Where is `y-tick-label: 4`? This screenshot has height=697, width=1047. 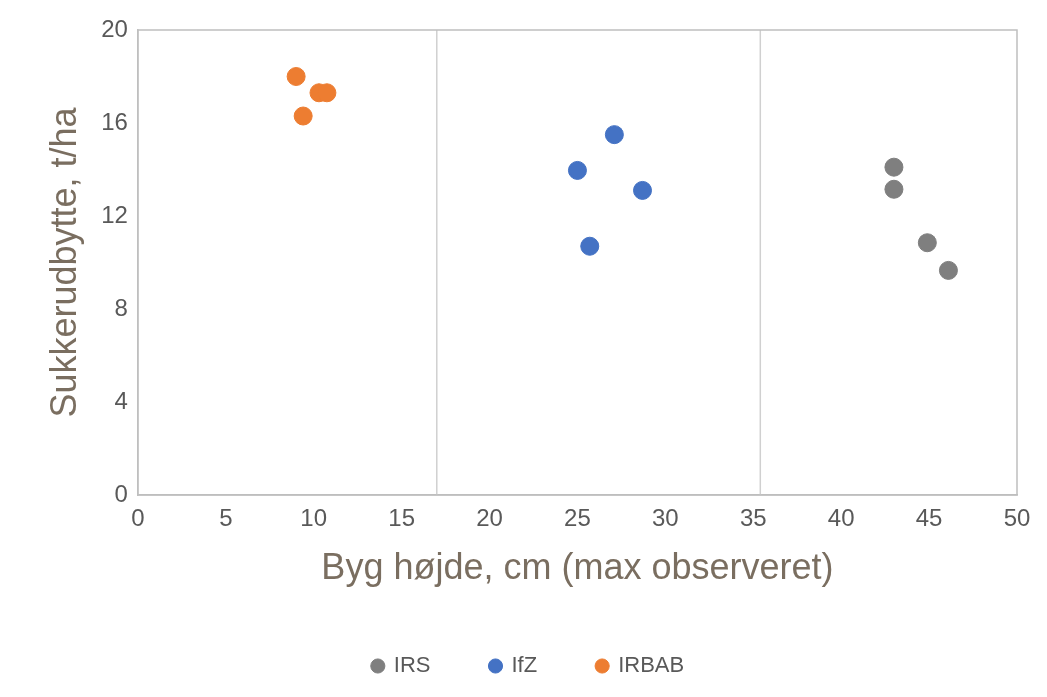 y-tick-label: 4 is located at coordinates (121, 400).